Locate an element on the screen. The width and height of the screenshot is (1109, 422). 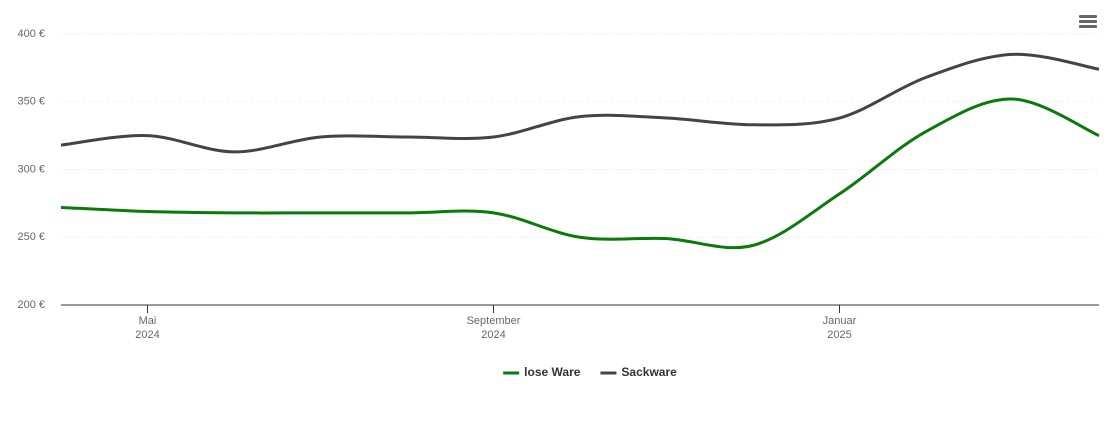
legend-item: lose Ware is located at coordinates (542, 372).